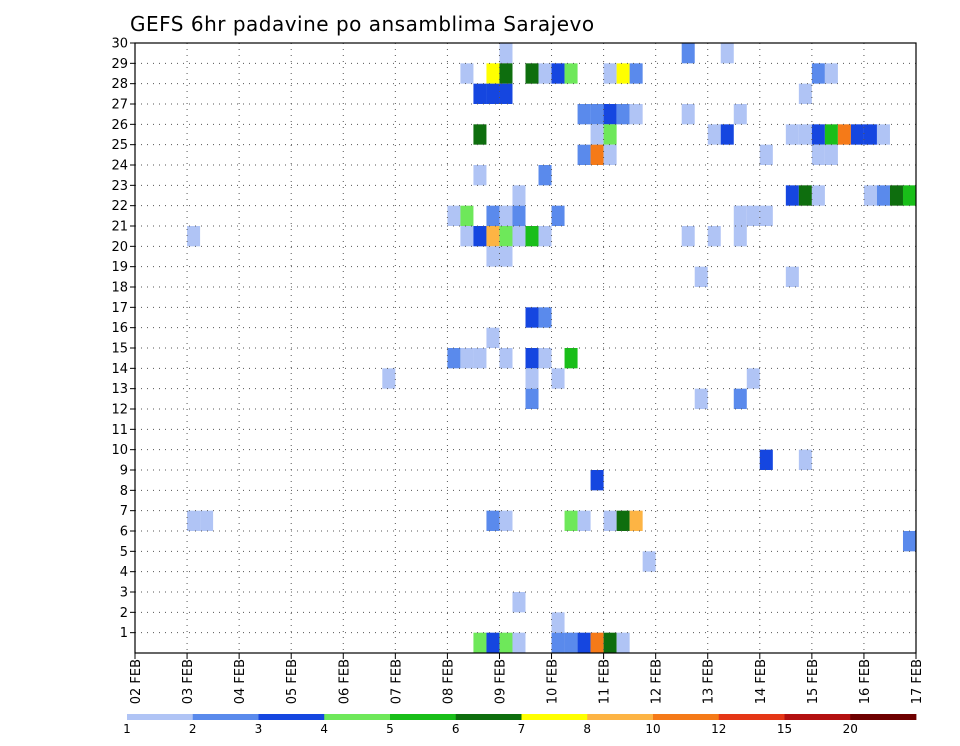 This screenshot has width=960, height=746. Describe the element at coordinates (657, 681) in the screenshot. I see `x-tick-label: 12 FEB` at that location.